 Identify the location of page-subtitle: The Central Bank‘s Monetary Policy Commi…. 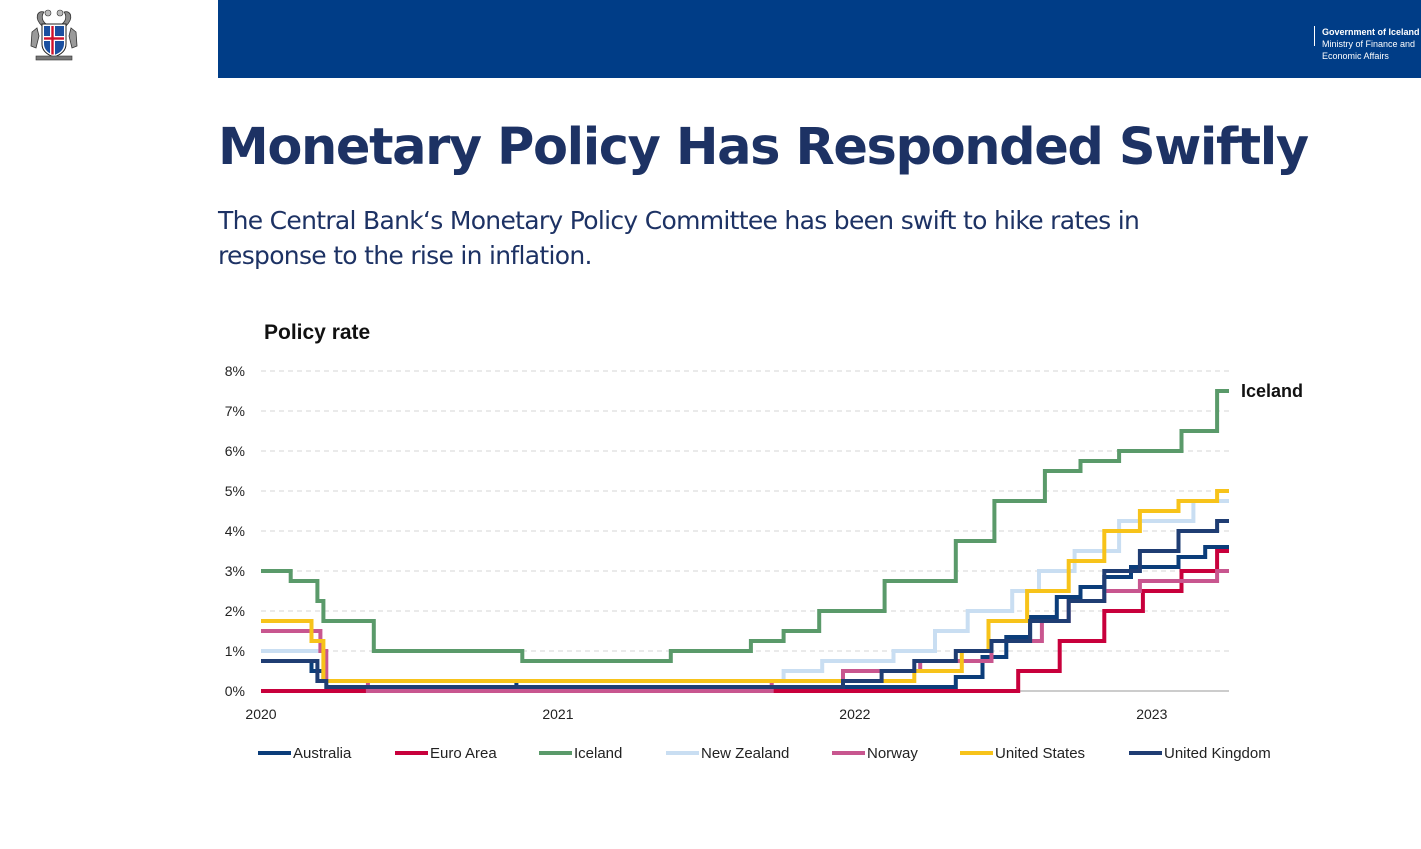
(679, 238).